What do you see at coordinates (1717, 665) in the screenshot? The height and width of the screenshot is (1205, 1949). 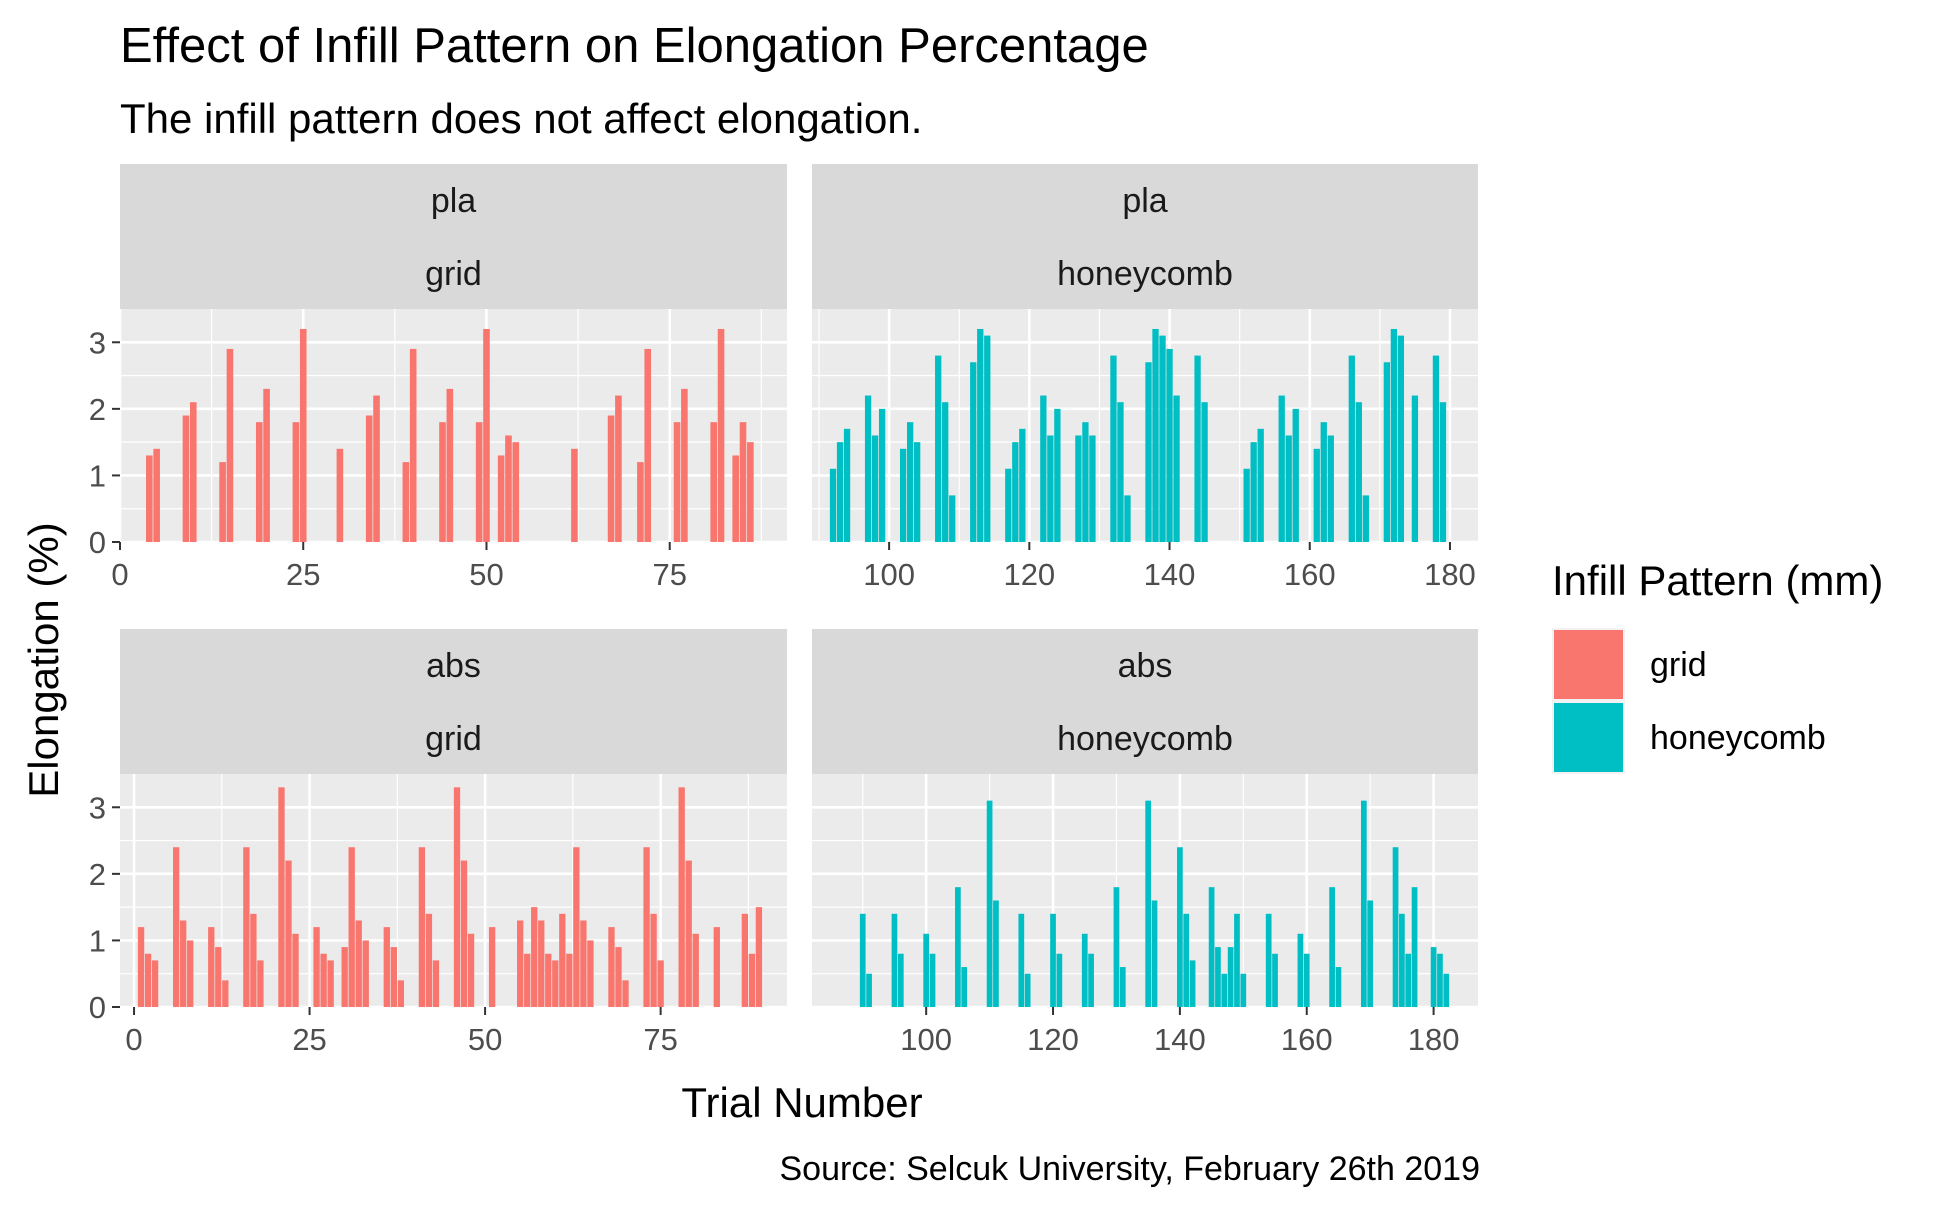 I see `legend: Infill Pattern (mm) grid honeycomb` at bounding box center [1717, 665].